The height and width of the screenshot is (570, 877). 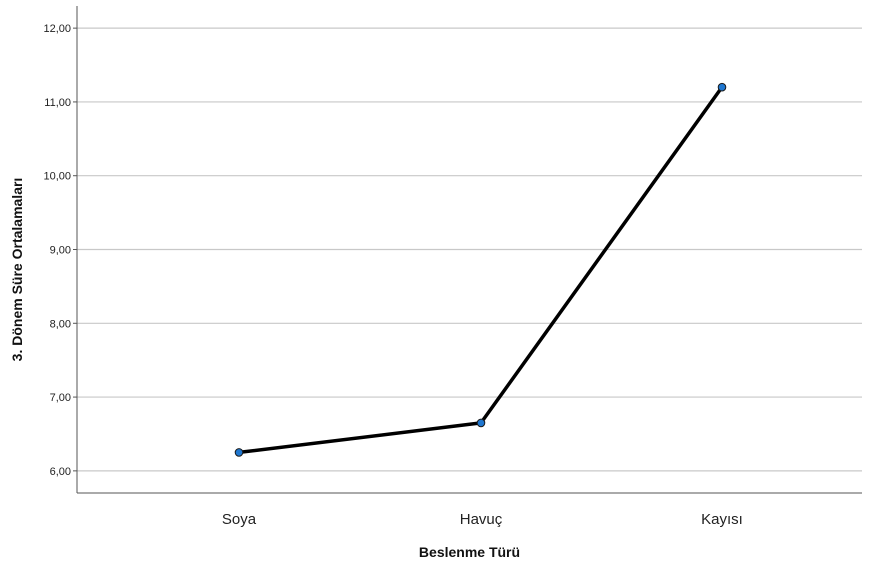 What do you see at coordinates (469, 552) in the screenshot?
I see `x-axis-title: Beslenme Türü` at bounding box center [469, 552].